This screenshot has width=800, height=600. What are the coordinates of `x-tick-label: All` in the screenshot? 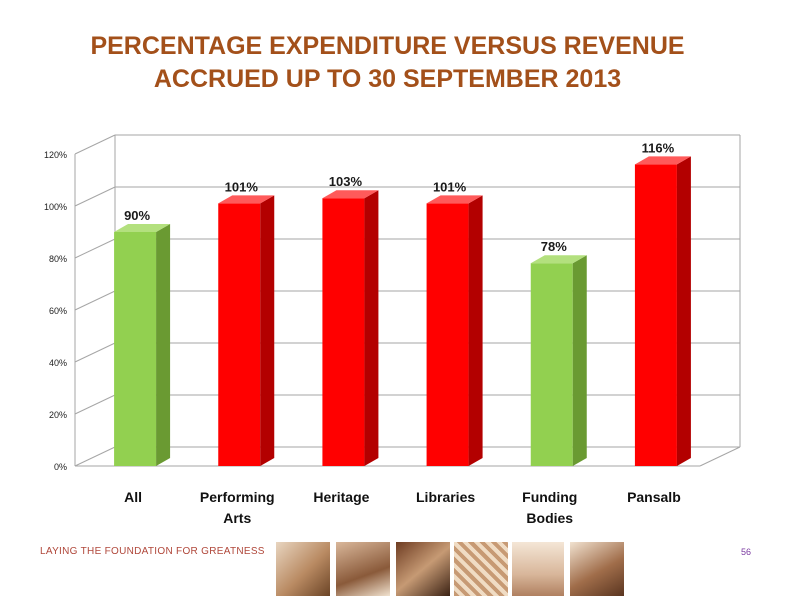 It's located at (133, 497).